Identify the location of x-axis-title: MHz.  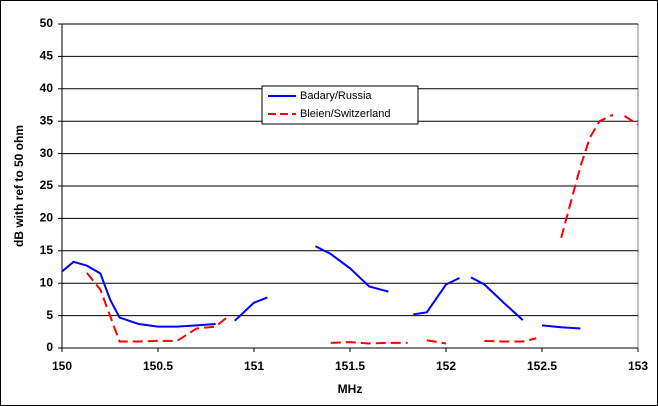
(350, 389).